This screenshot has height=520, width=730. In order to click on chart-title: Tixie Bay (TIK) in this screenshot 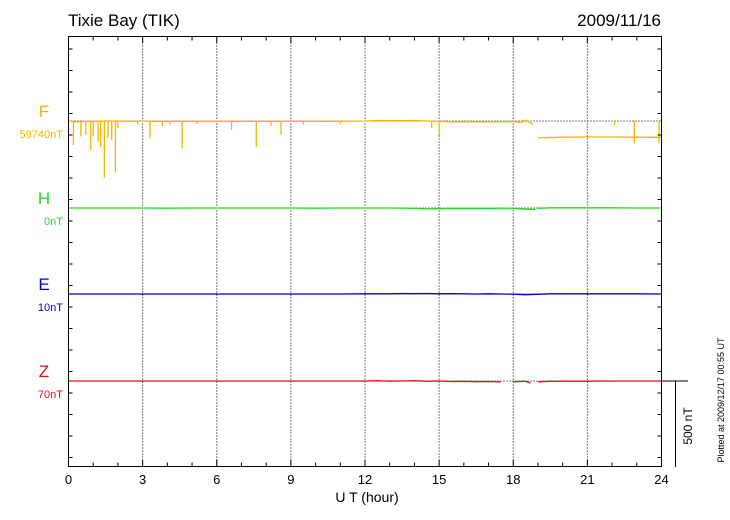, I will do `click(124, 20)`.